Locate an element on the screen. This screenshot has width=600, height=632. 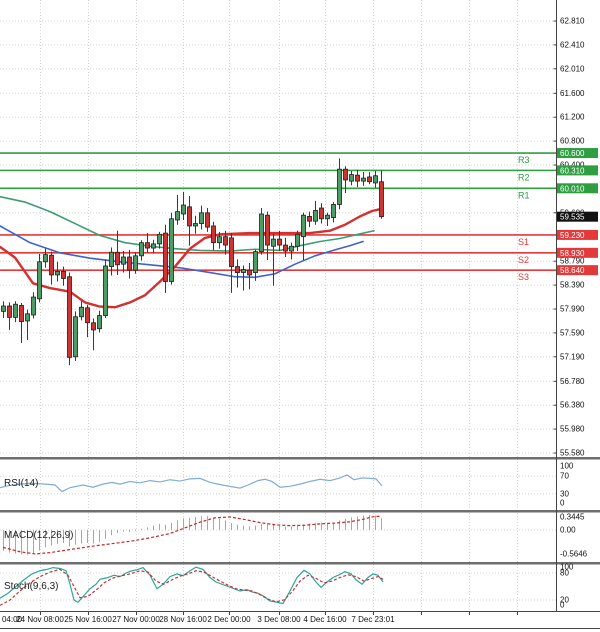
ma-mid-line is located at coordinates (182, 252).